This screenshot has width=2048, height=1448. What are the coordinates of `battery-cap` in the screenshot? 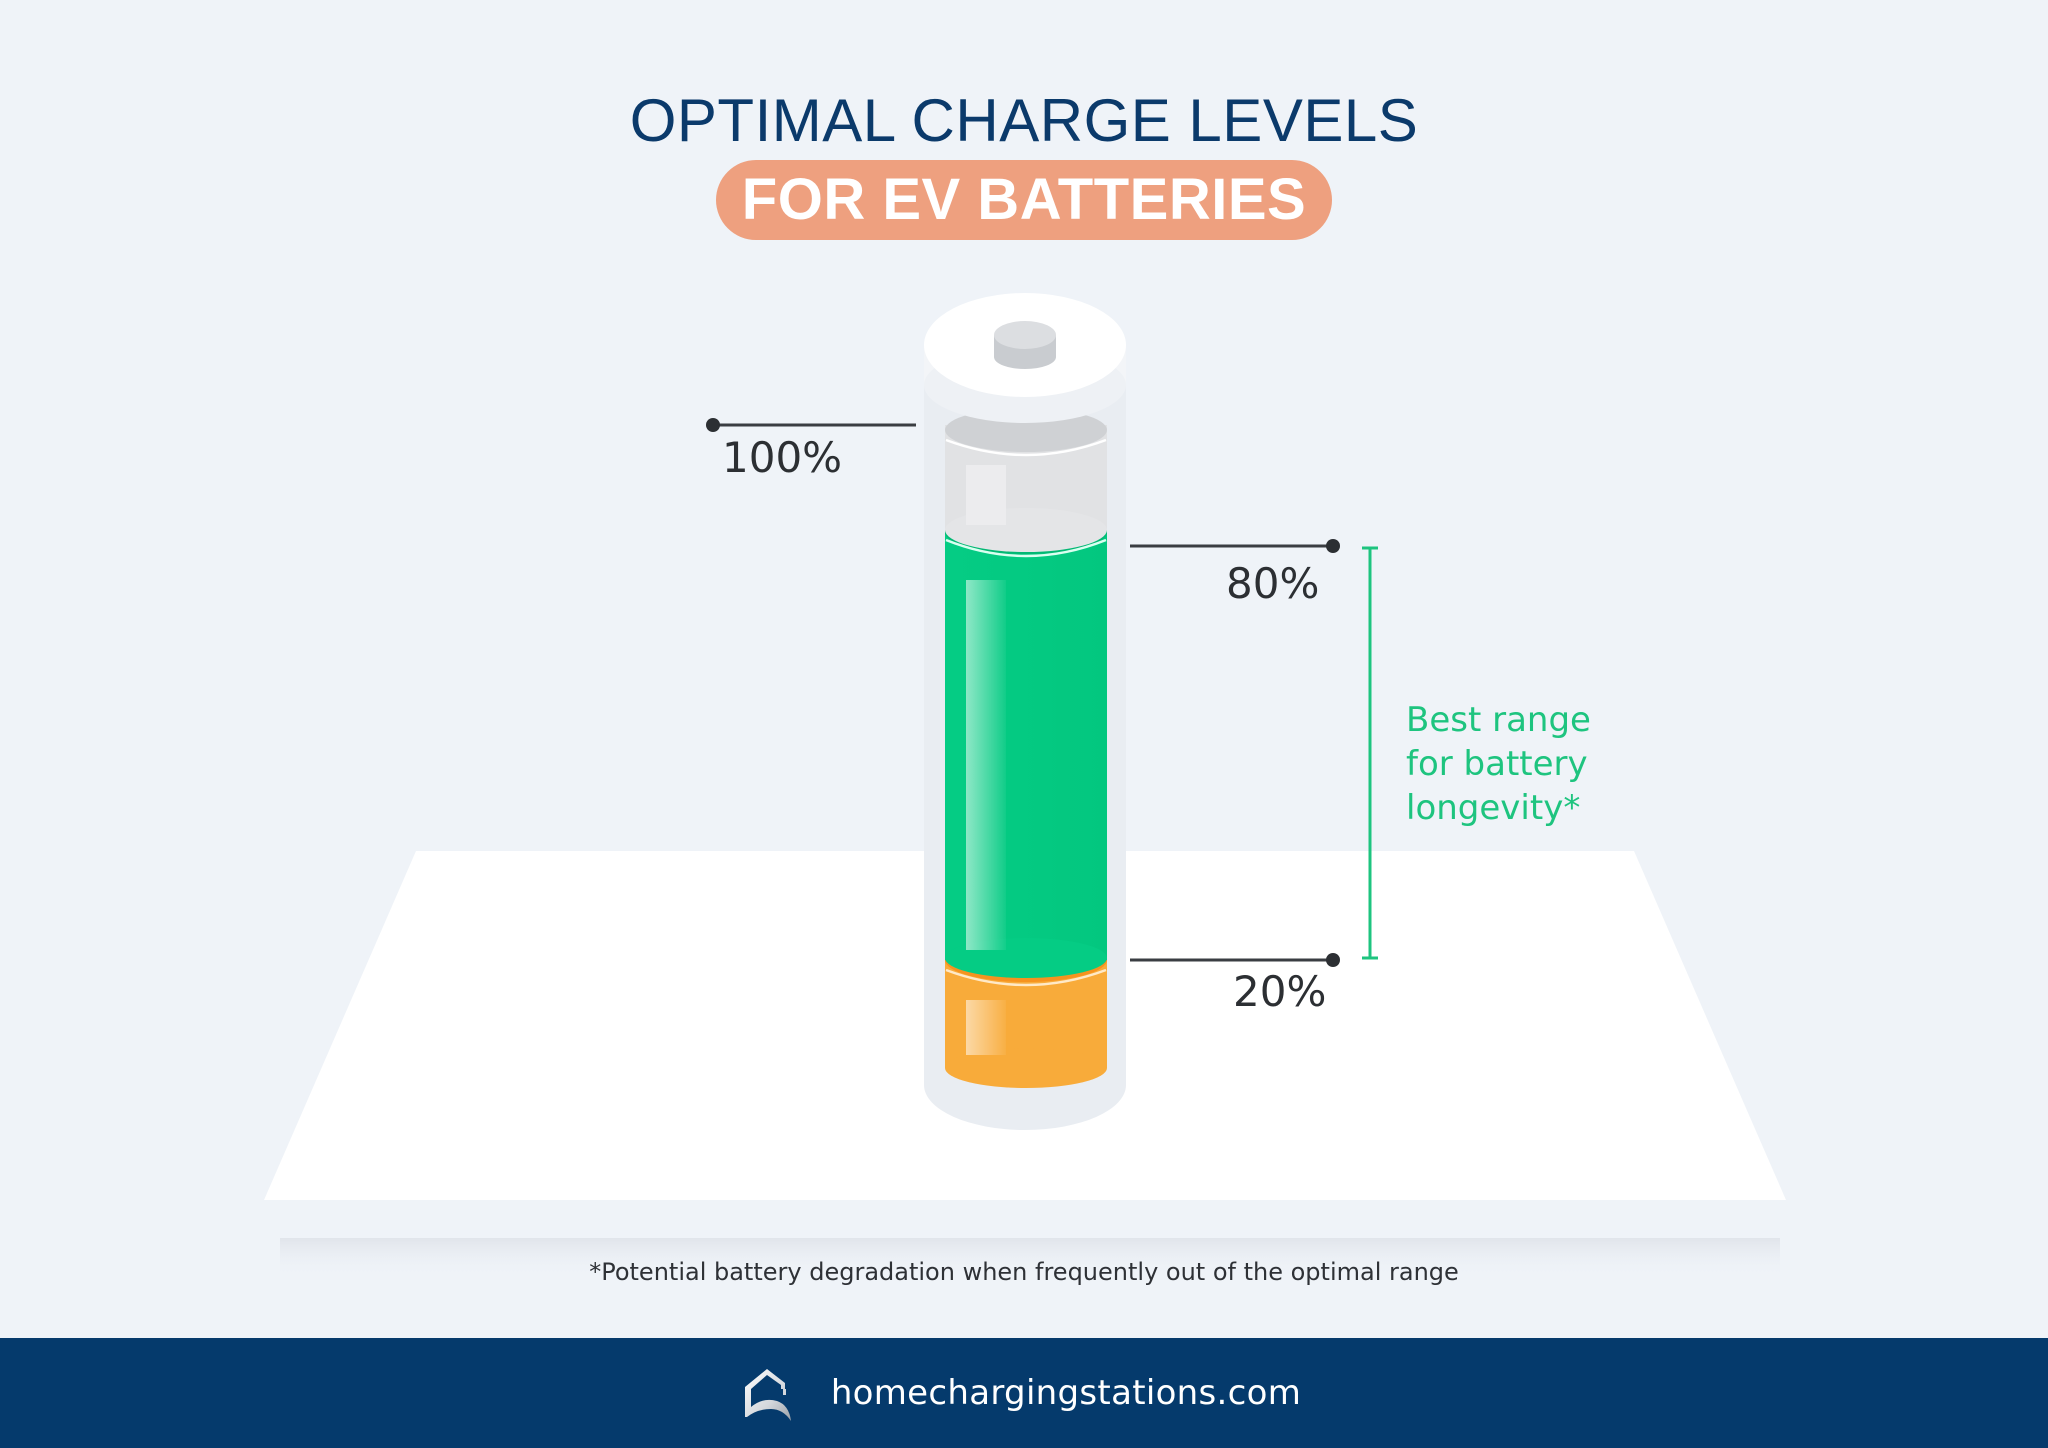 It's located at (1025, 358).